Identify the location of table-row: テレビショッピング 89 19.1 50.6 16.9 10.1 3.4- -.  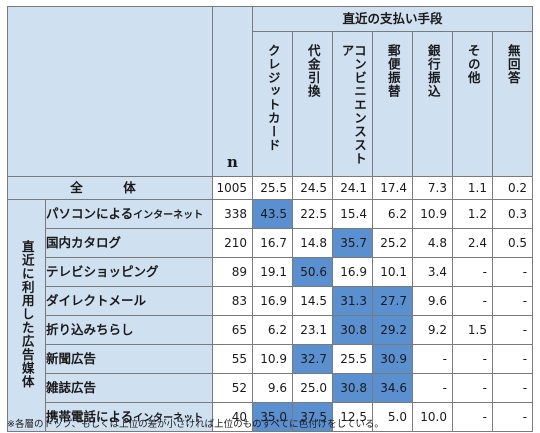
(271, 272).